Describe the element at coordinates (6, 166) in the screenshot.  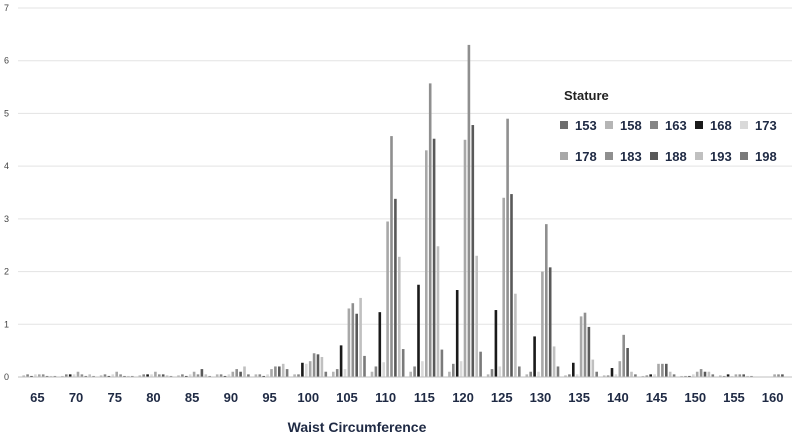
I see `y-tick-label: 4` at that location.